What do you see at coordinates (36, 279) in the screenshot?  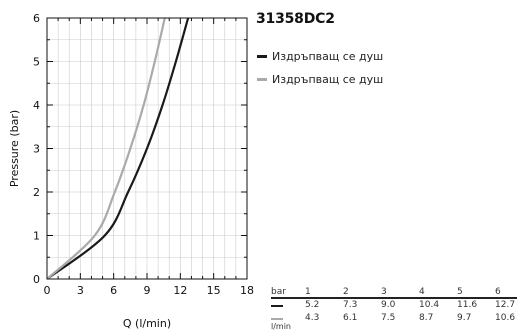 I see `y-tick-label: 0` at bounding box center [36, 279].